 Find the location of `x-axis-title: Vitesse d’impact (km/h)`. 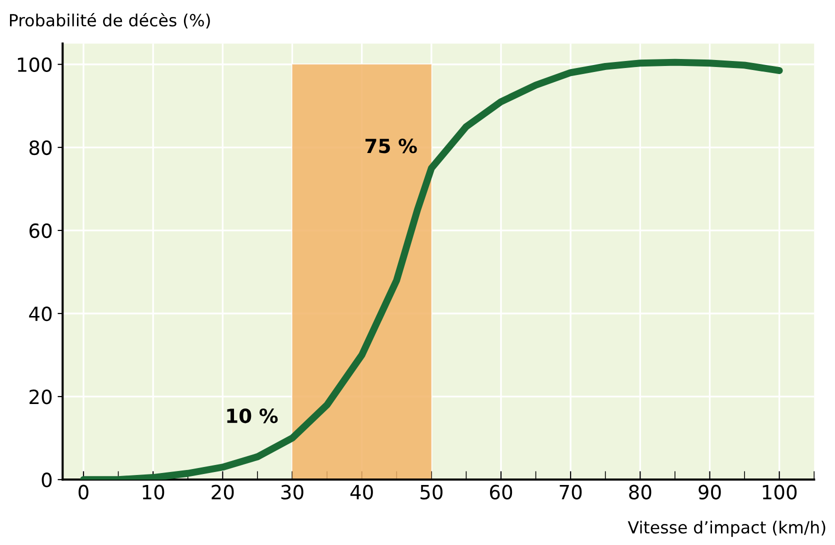

x-axis-title: Vitesse d’impact (km/h) is located at coordinates (727, 528).